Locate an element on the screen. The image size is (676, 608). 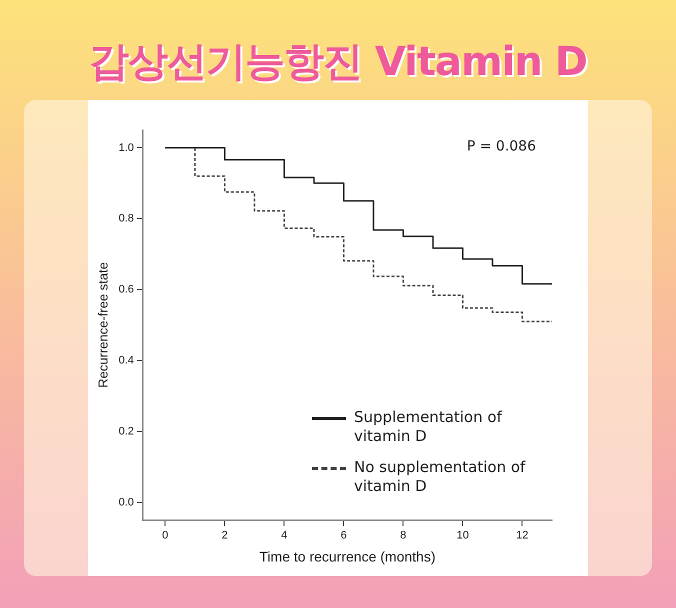
y-tick-label: 0.4 is located at coordinates (126, 360).